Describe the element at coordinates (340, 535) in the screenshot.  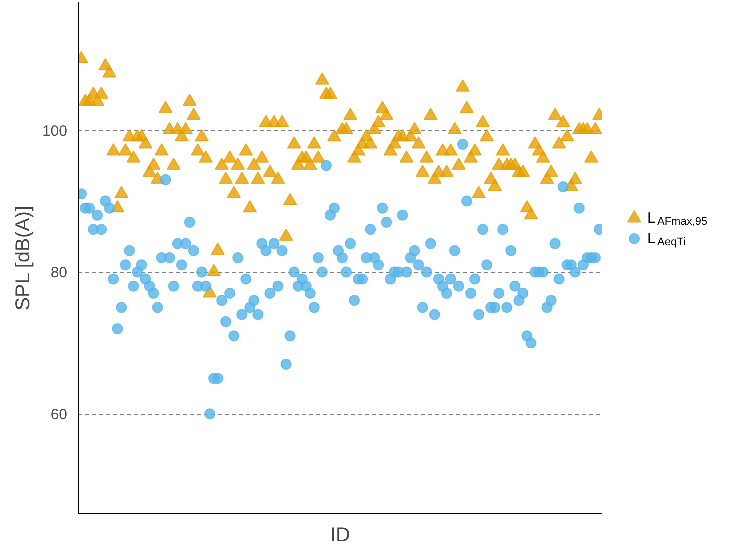
I see `x-axis-title: ID` at that location.